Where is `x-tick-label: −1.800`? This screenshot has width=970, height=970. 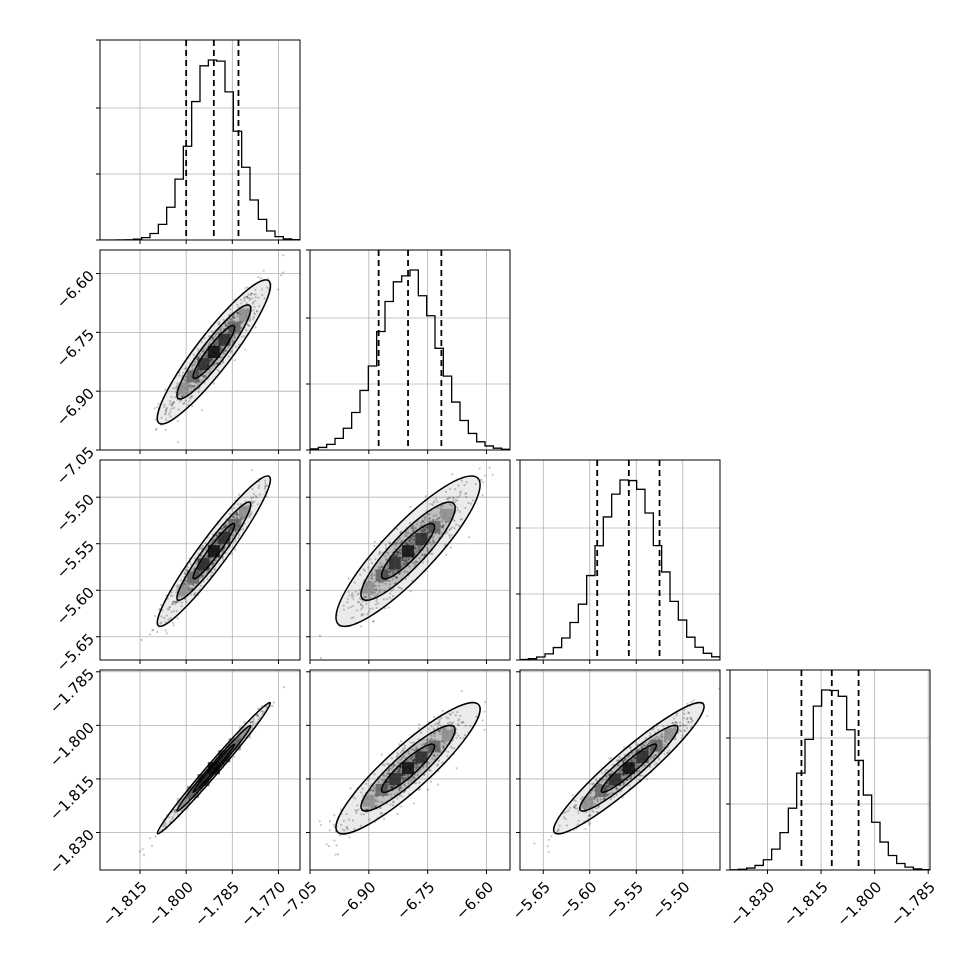 x-tick-label: −1.800 is located at coordinates (859, 904).